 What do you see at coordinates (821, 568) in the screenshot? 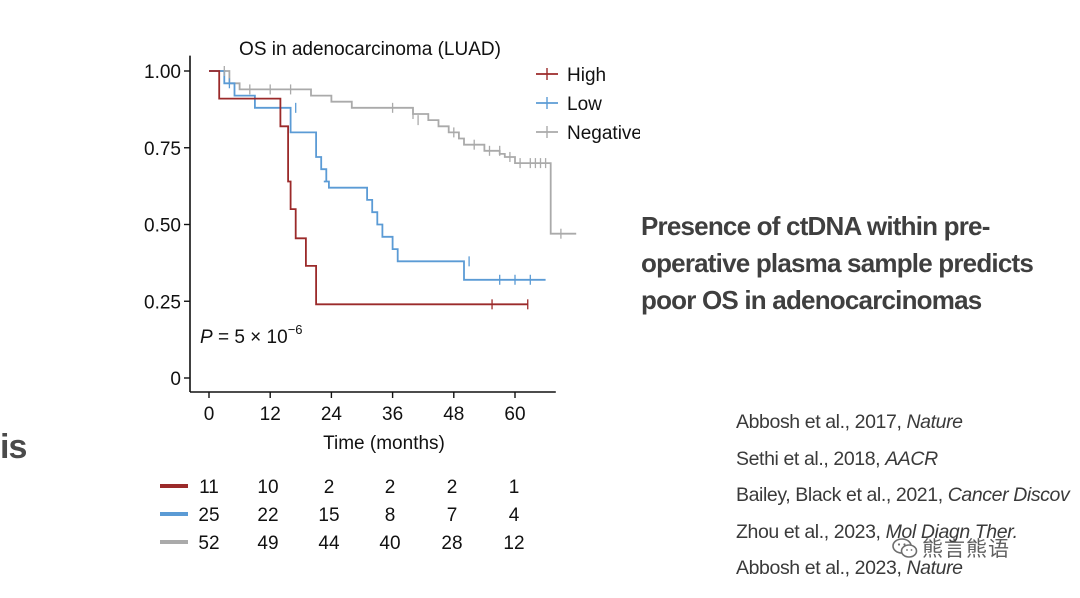
I see `reference-authors: Abbosh et al., 2023,` at bounding box center [821, 568].